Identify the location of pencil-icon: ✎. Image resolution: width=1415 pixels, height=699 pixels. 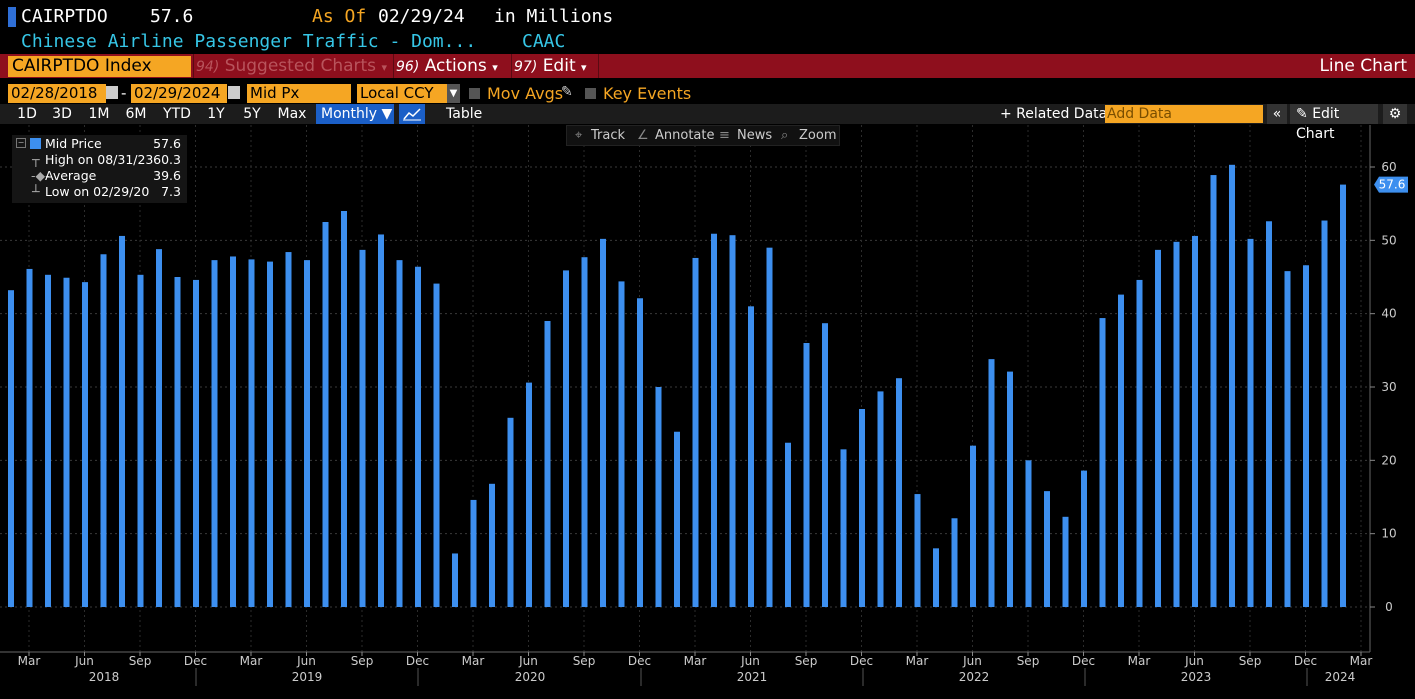
(567, 92).